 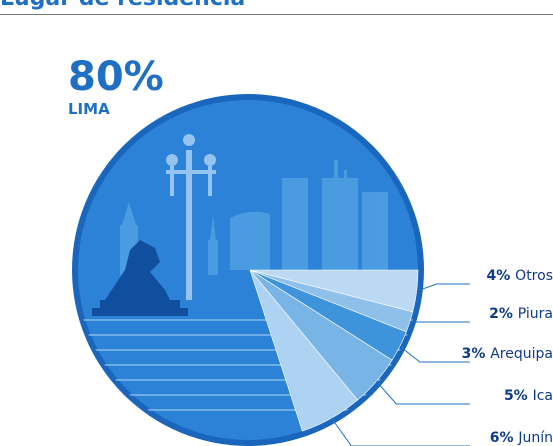 I want to click on slice-percentage: 4%, so click(x=501, y=276).